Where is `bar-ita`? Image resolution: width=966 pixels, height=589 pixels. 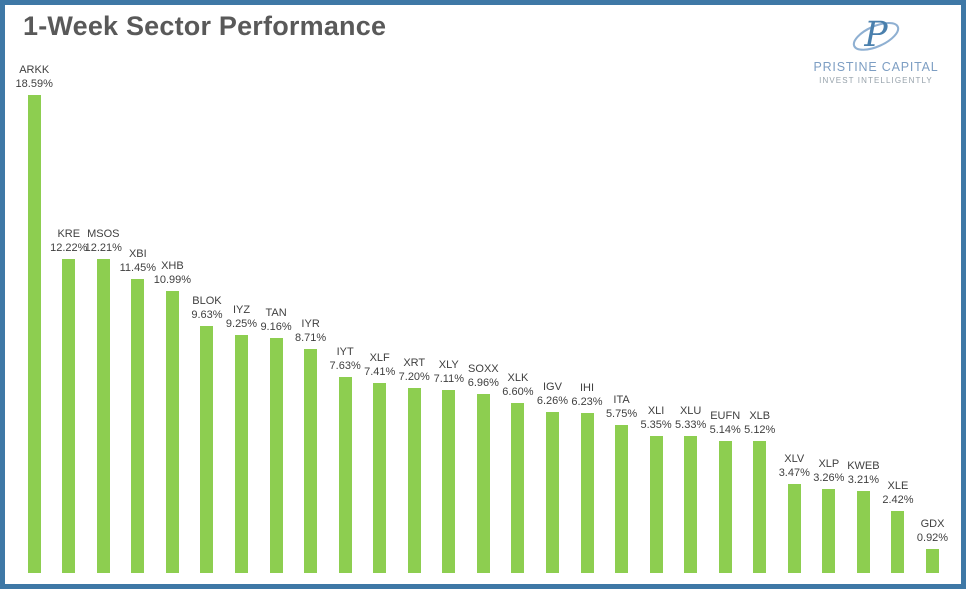
bar-ita is located at coordinates (622, 499).